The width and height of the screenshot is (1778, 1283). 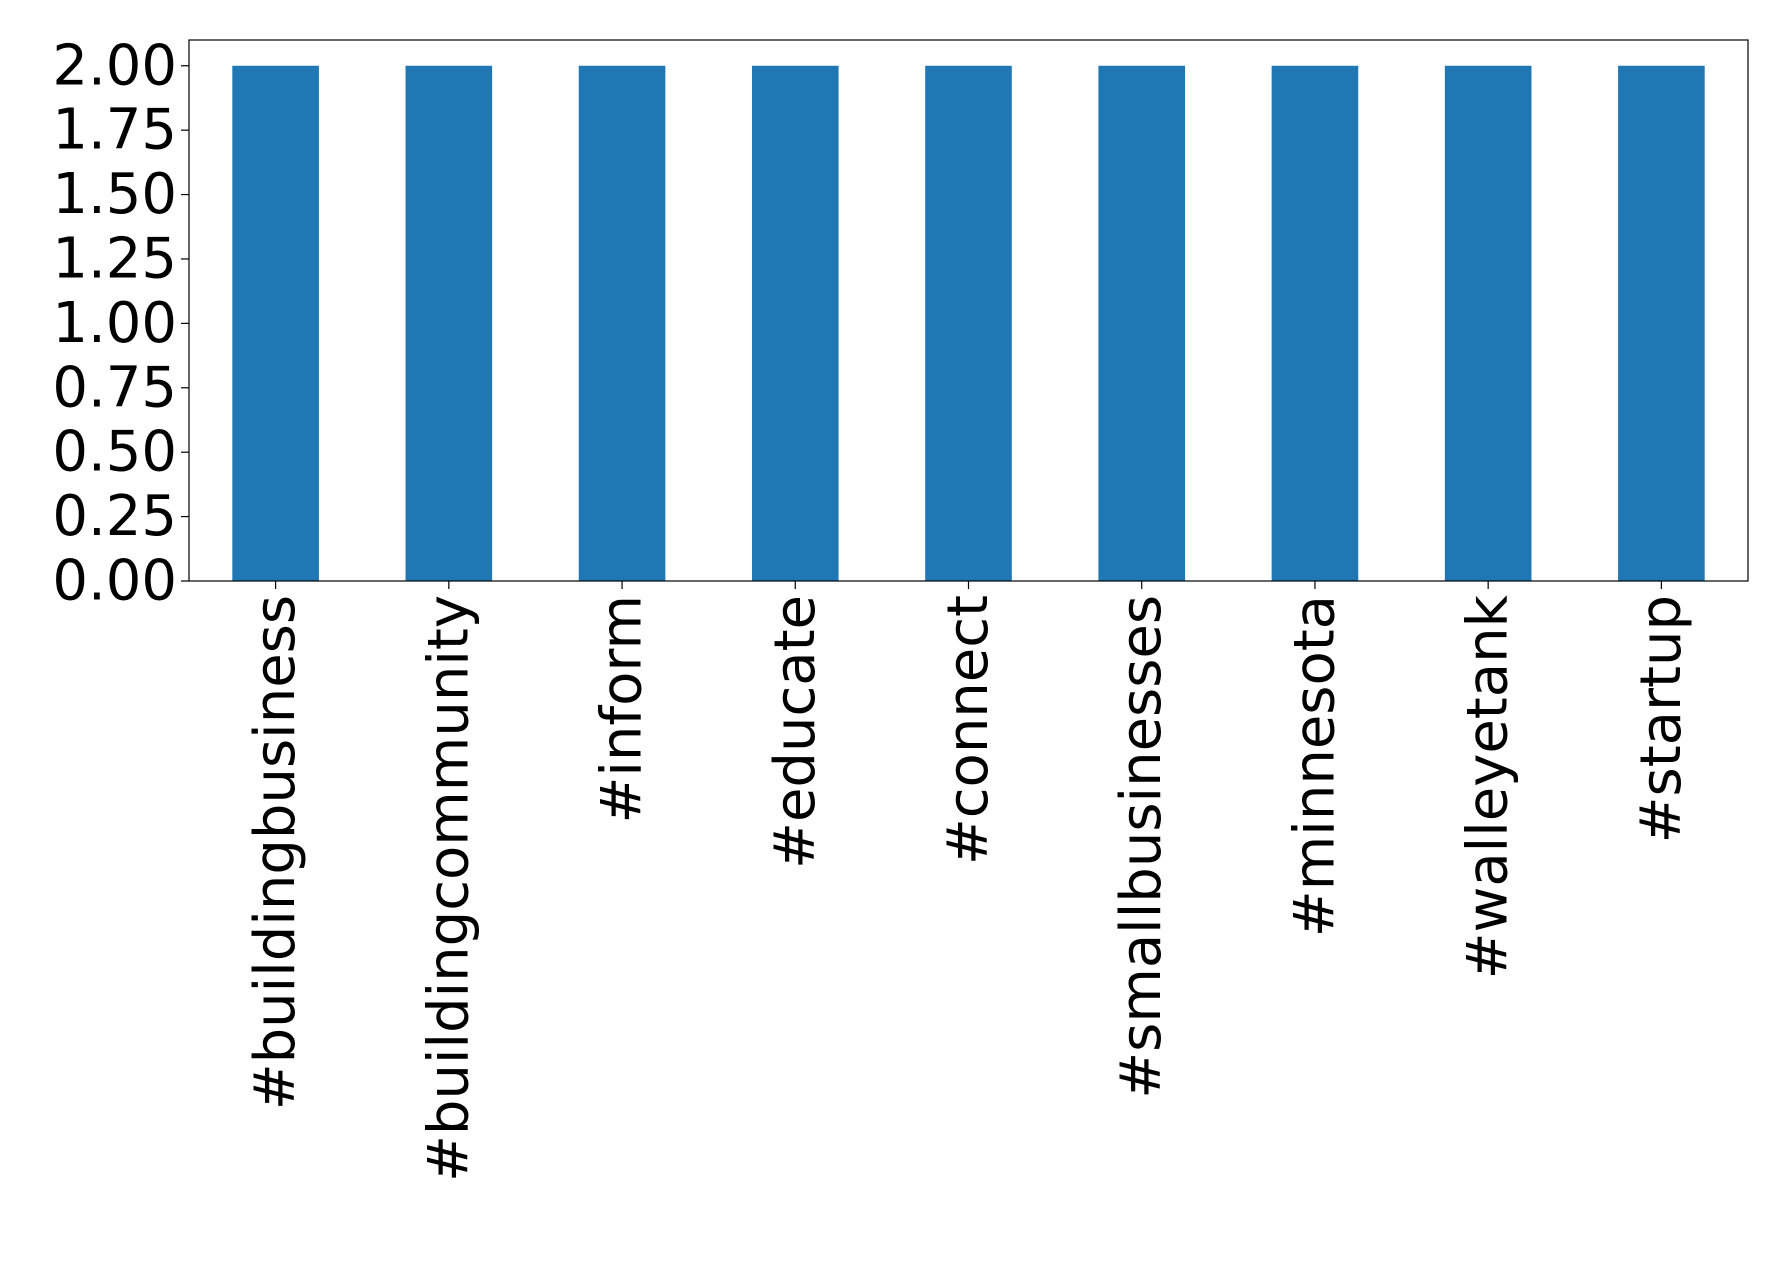 What do you see at coordinates (114, 194) in the screenshot?
I see `y-tick-label: 1.50` at bounding box center [114, 194].